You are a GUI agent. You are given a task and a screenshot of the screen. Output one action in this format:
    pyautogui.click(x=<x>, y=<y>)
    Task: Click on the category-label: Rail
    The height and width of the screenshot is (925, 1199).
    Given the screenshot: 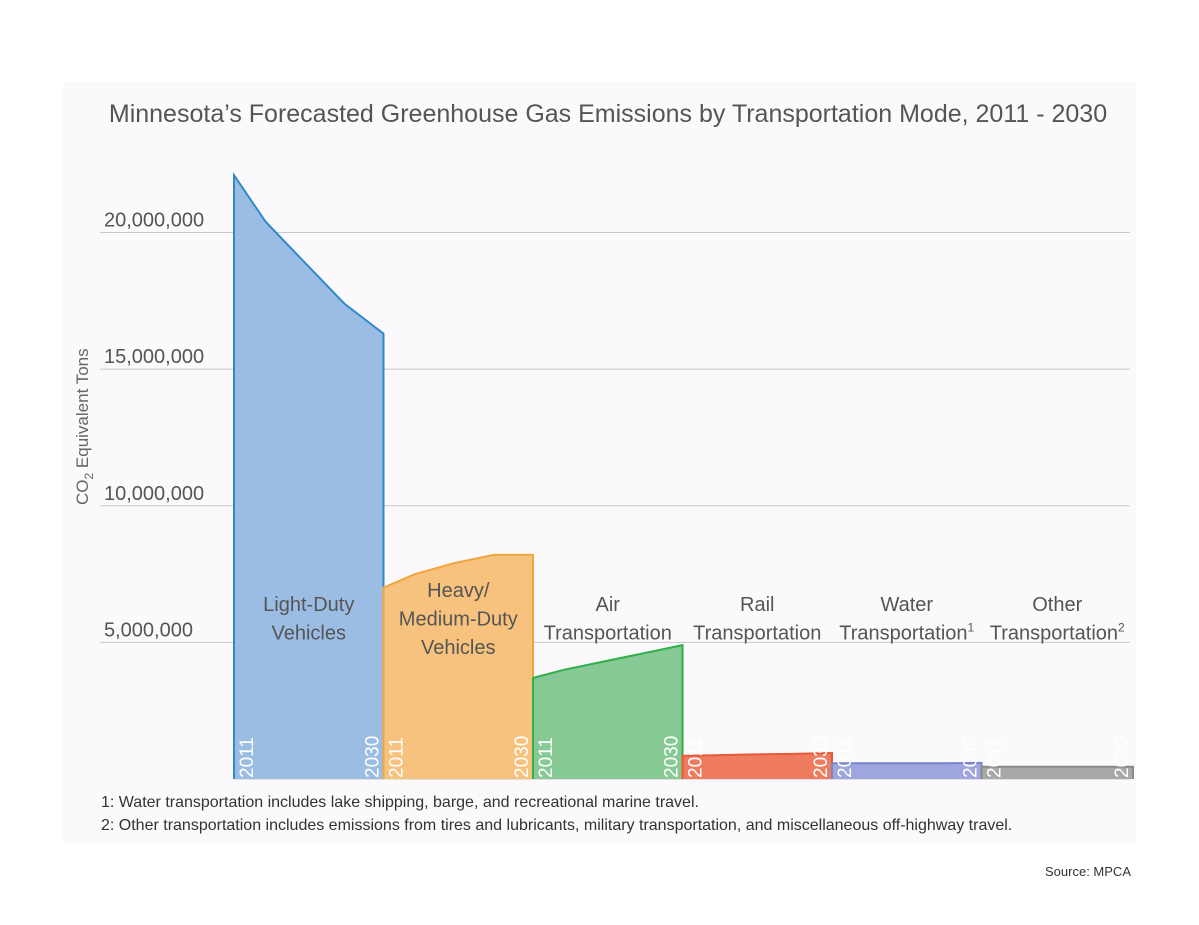 What is the action you would take?
    pyautogui.click(x=757, y=605)
    